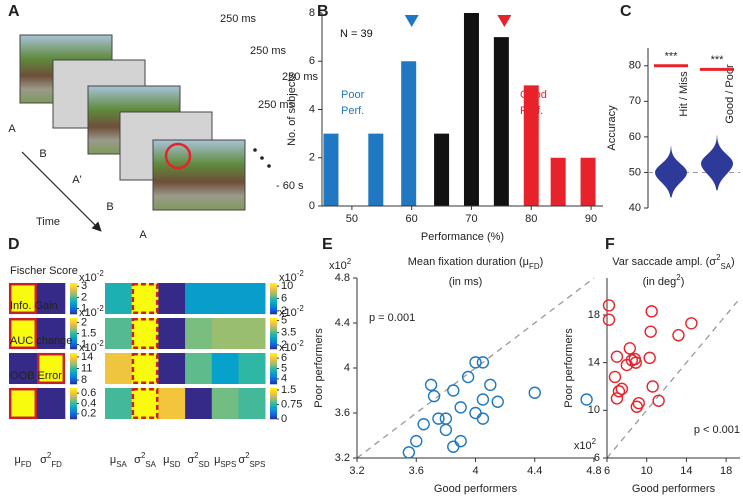 Image resolution: width=743 pixels, height=501 pixels. Describe the element at coordinates (100, 343) in the screenshot. I see `text-part: -2` at that location.